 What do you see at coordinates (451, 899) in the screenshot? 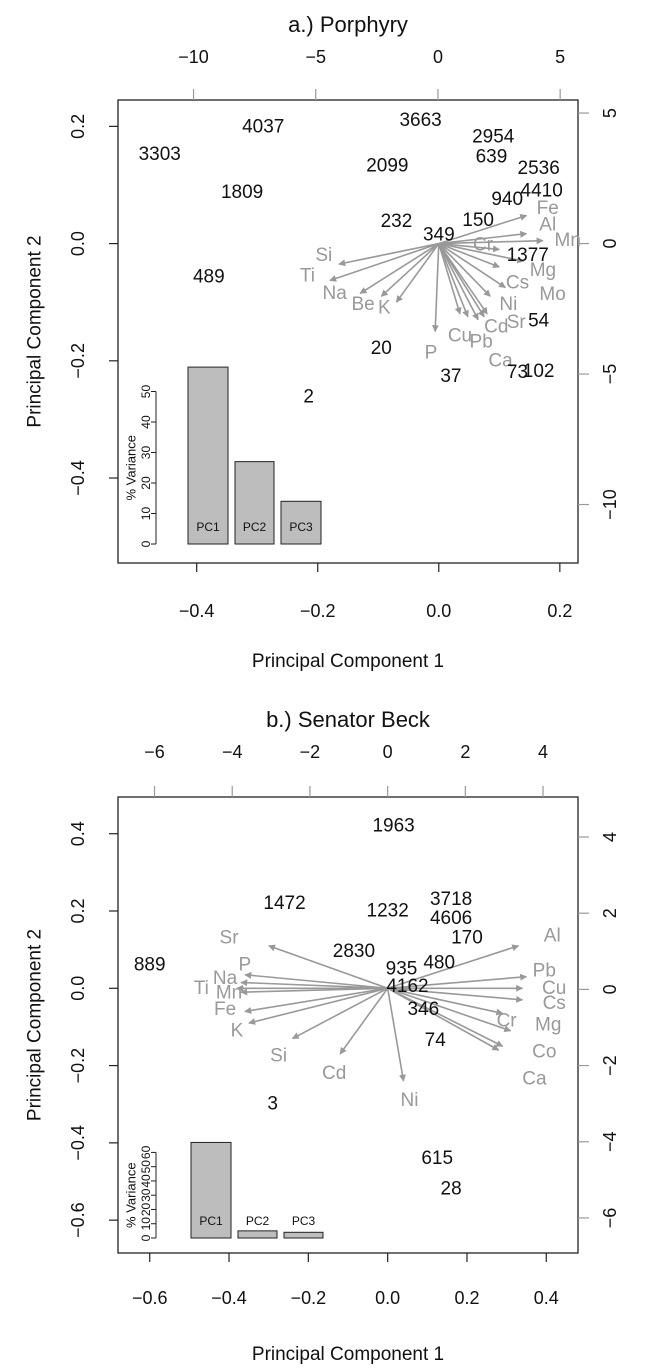
I see `sample-label: 3718` at bounding box center [451, 899].